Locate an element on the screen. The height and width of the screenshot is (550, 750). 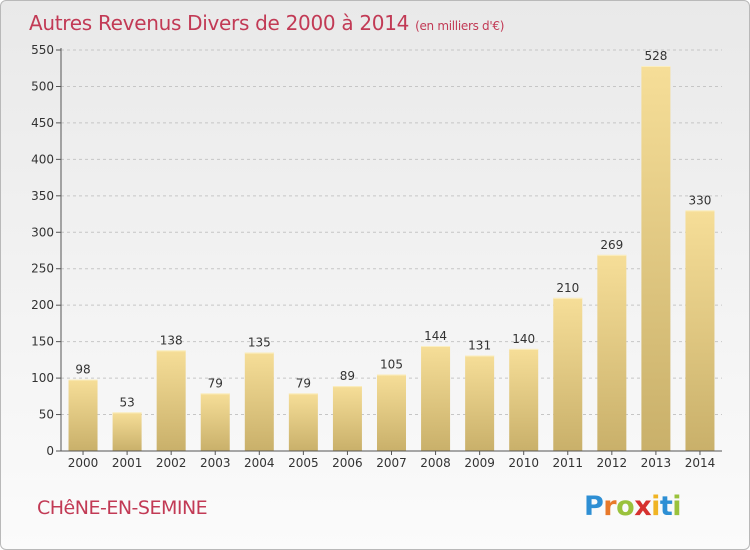
y-tick-label: 550 is located at coordinates (42, 50).